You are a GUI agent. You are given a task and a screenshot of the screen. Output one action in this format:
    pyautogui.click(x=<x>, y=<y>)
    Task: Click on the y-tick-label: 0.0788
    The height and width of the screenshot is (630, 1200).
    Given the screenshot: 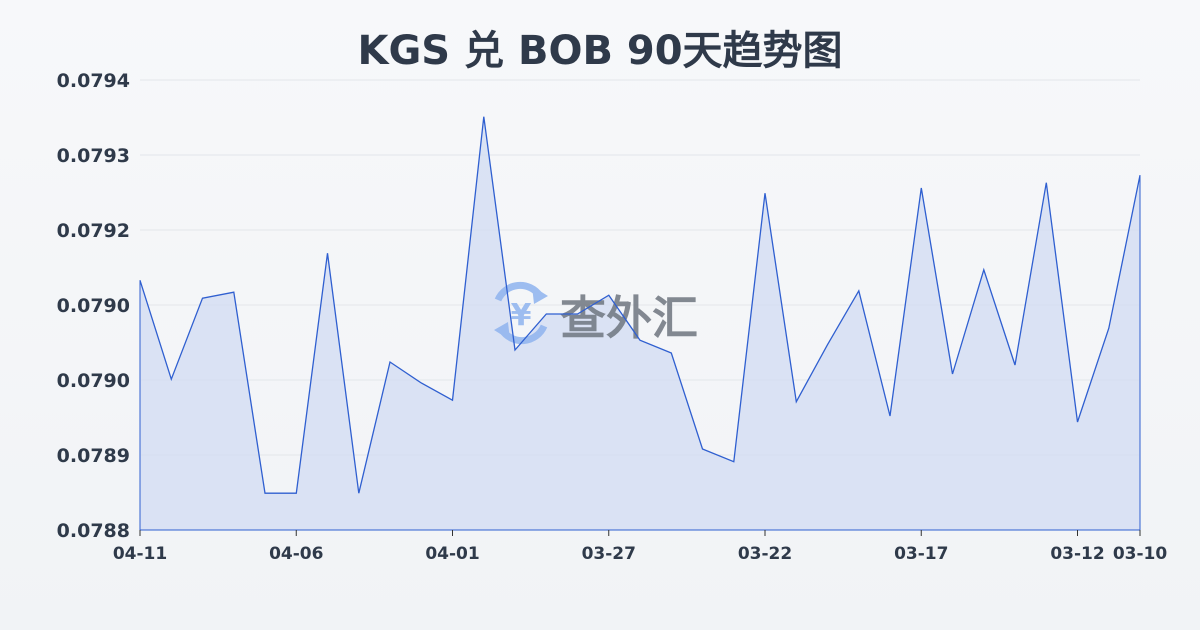 What is the action you would take?
    pyautogui.click(x=93, y=531)
    